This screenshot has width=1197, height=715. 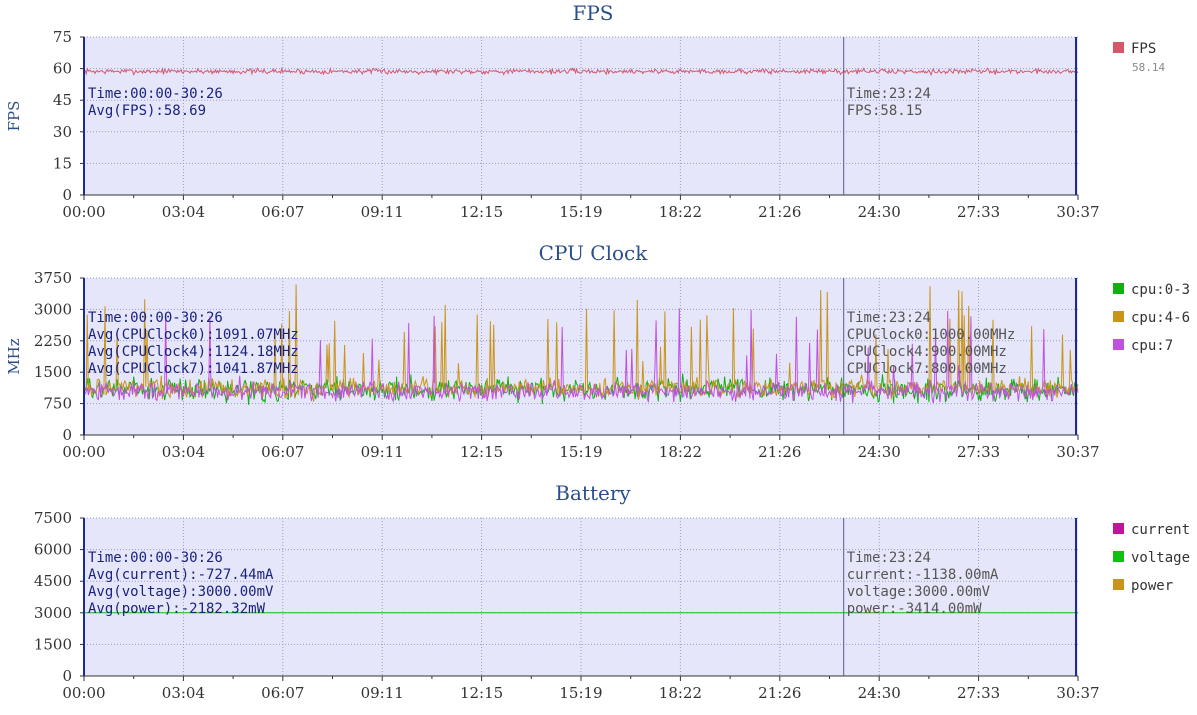 I want to click on cursor-readout: power:-3414.00mW, so click(x=914, y=609).